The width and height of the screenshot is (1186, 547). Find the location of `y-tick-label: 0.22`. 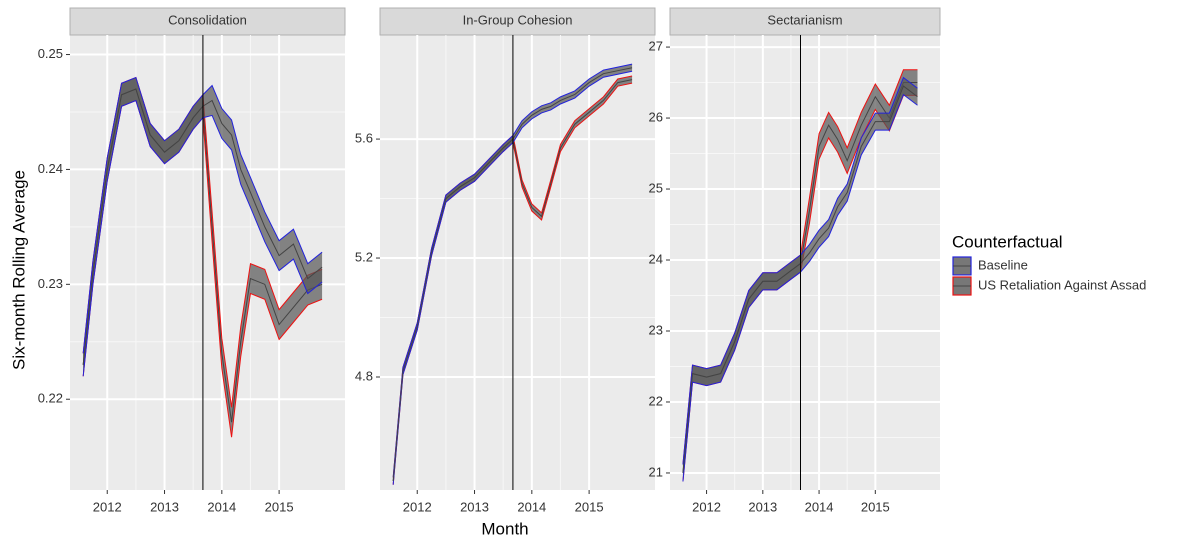

y-tick-label: 0.22 is located at coordinates (50, 398).